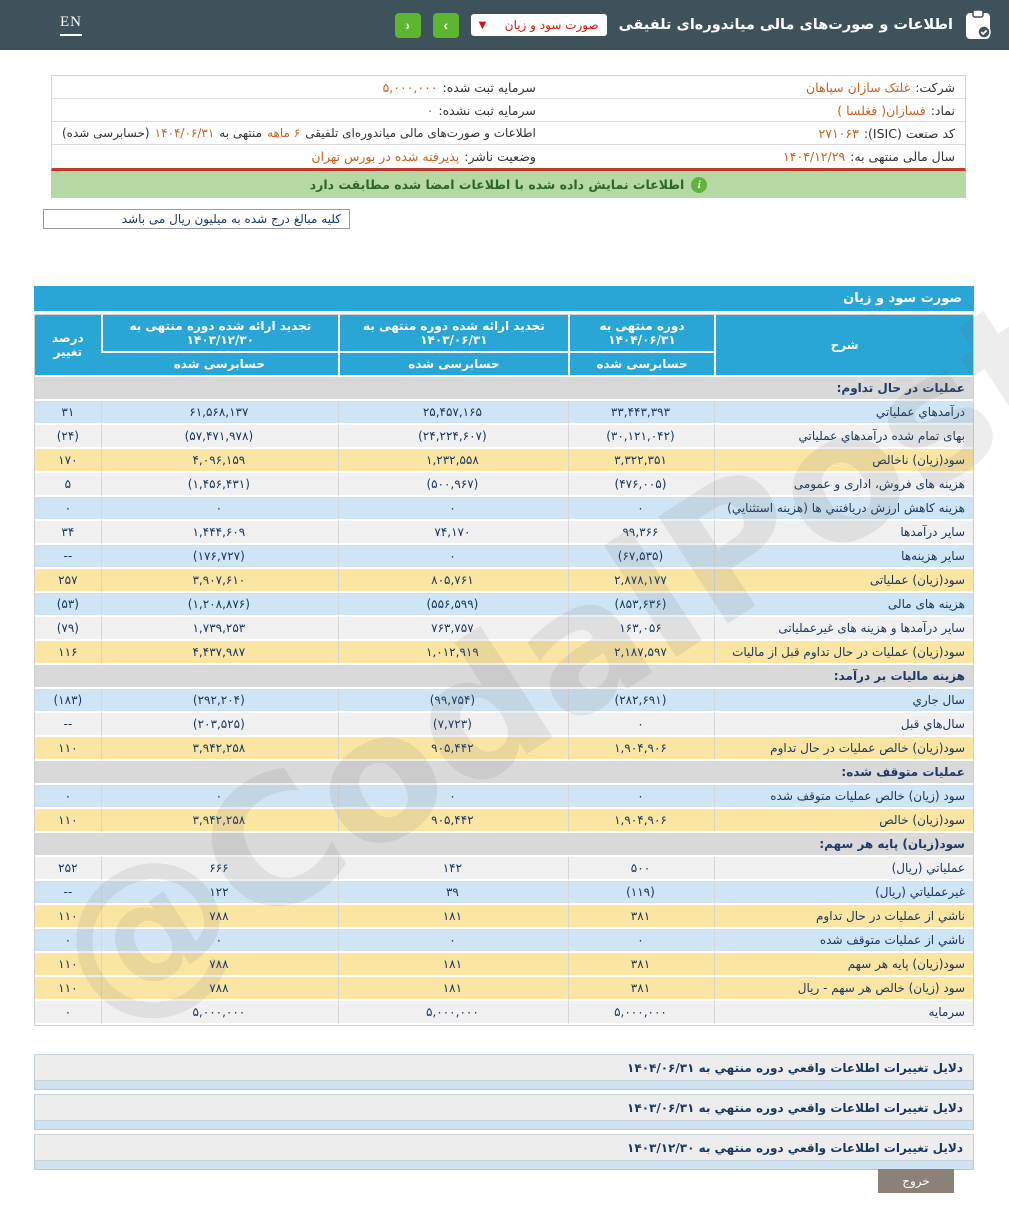 This screenshot has height=1215, width=1009. What do you see at coordinates (184, 133) in the screenshot?
I see `report-date-highlight: ۱۴۰۴/۰۶/۳۱` at bounding box center [184, 133].